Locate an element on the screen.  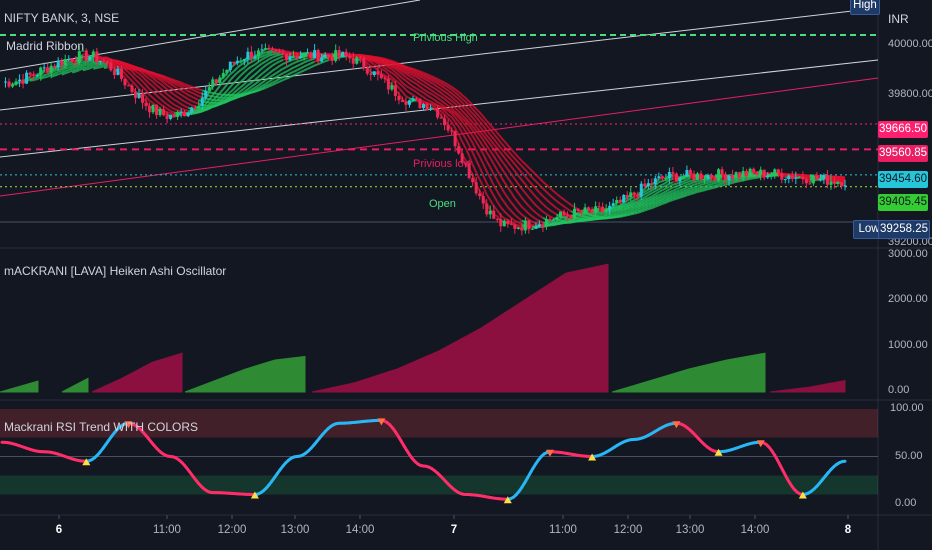
price-tick: 39800.00 is located at coordinates (910, 94).